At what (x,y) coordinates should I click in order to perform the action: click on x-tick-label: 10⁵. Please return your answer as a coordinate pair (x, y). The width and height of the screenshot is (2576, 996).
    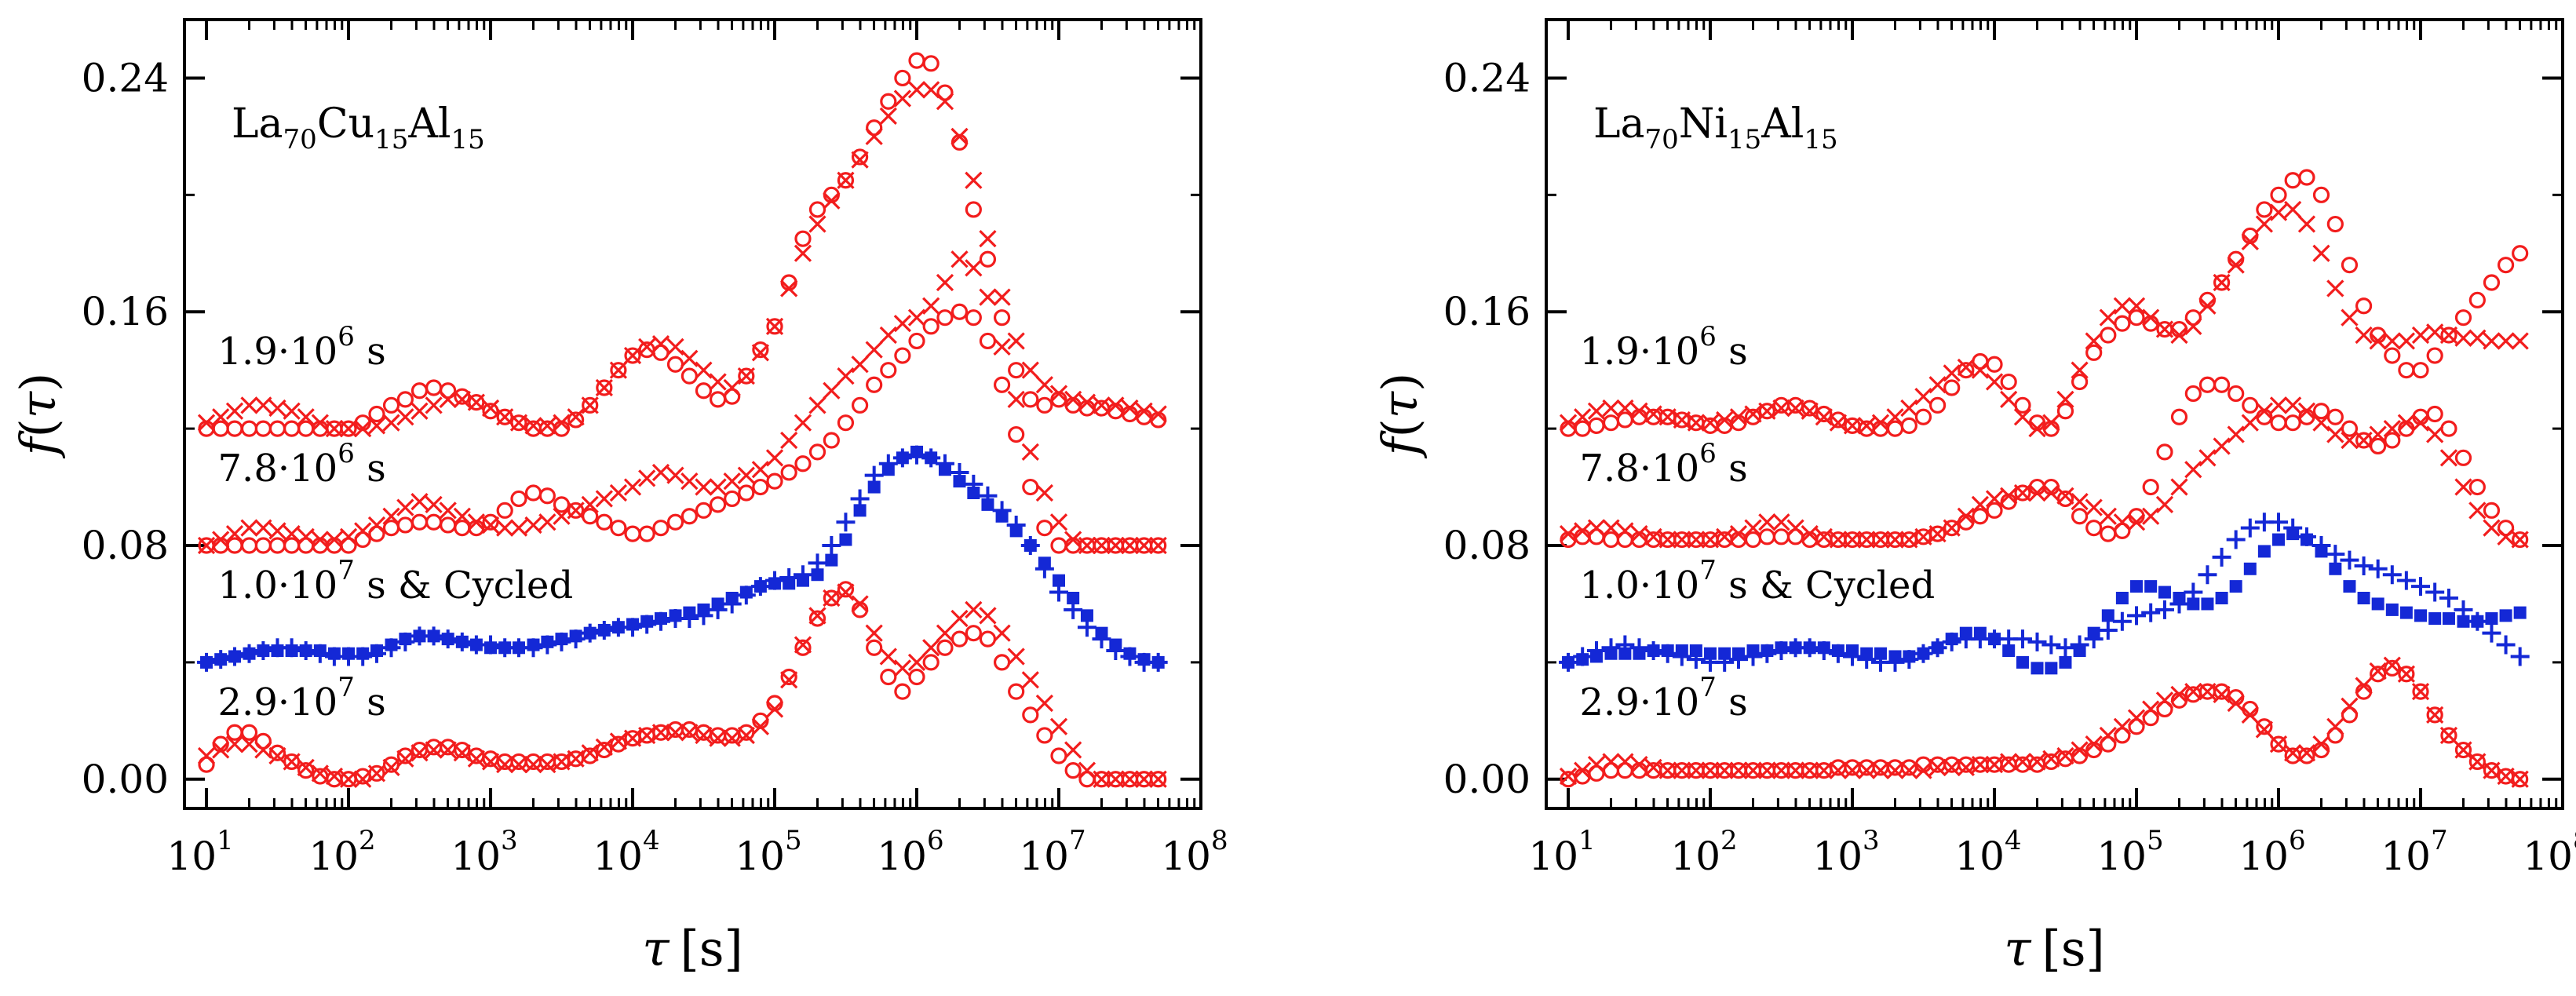
    Looking at the image, I should click on (768, 852).